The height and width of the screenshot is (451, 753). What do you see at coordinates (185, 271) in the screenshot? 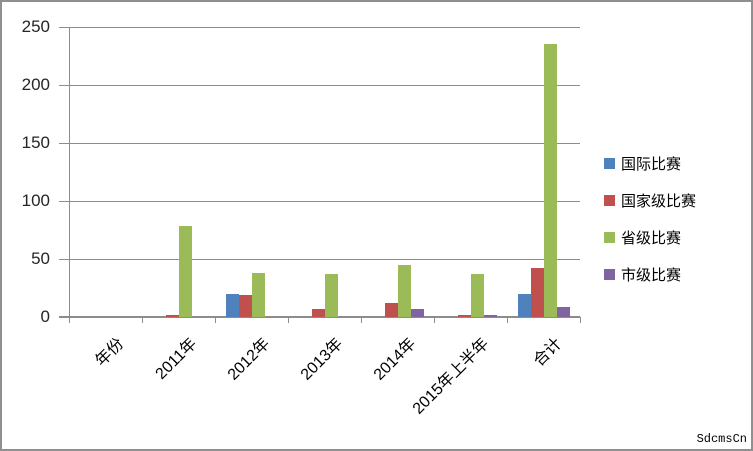
I see `bar-省级比赛-2011年` at bounding box center [185, 271].